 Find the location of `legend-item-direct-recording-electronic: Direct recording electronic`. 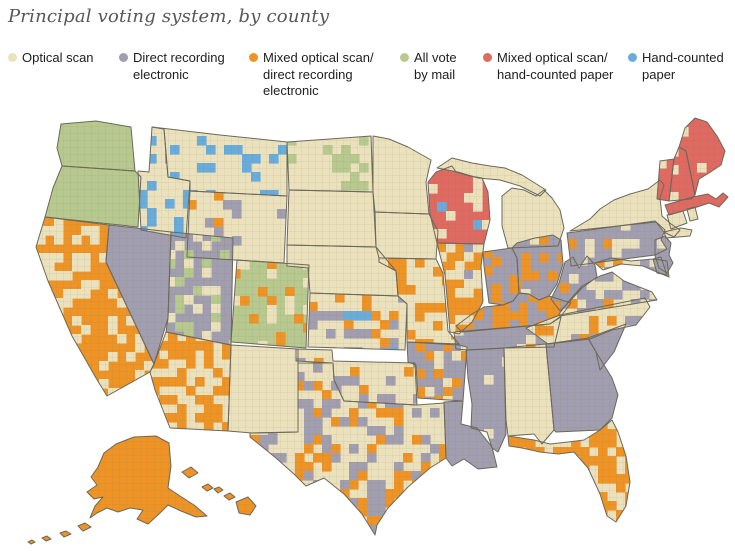

legend-item-direct-recording-electronic: Direct recording electronic is located at coordinates (172, 66).